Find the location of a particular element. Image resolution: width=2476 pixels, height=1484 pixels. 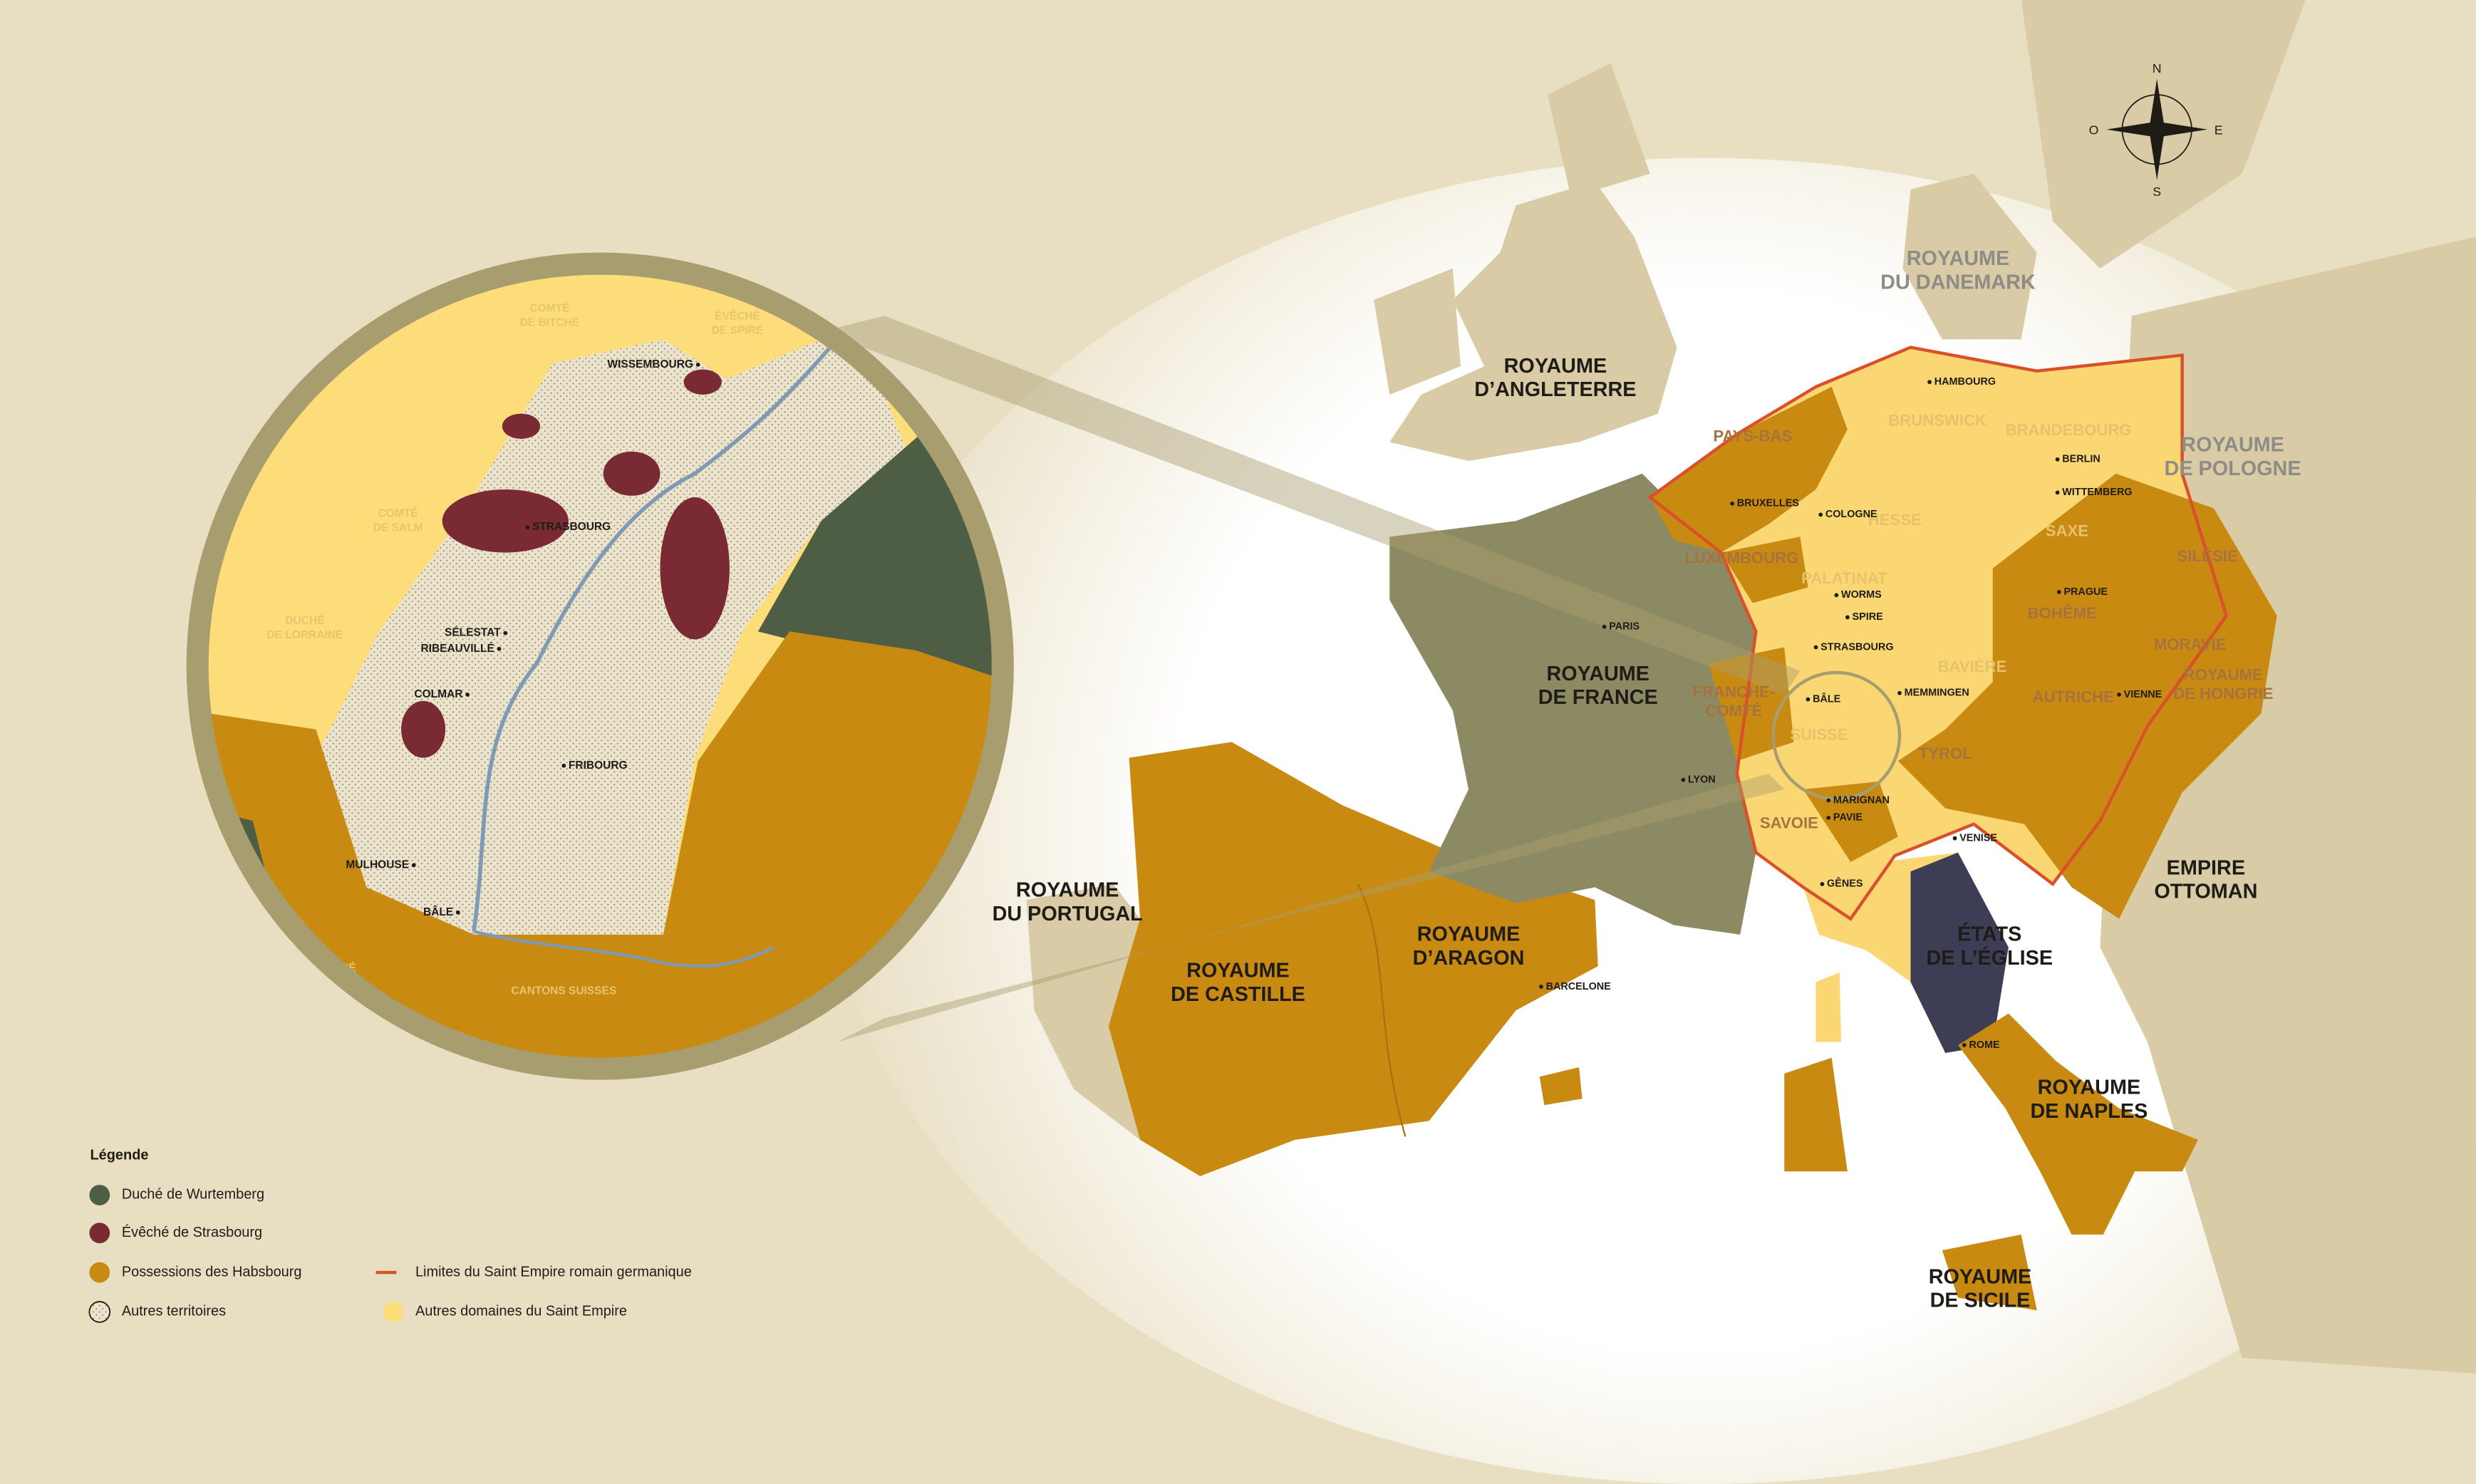

kingdom-label: OTTOMAN is located at coordinates (2205, 892).